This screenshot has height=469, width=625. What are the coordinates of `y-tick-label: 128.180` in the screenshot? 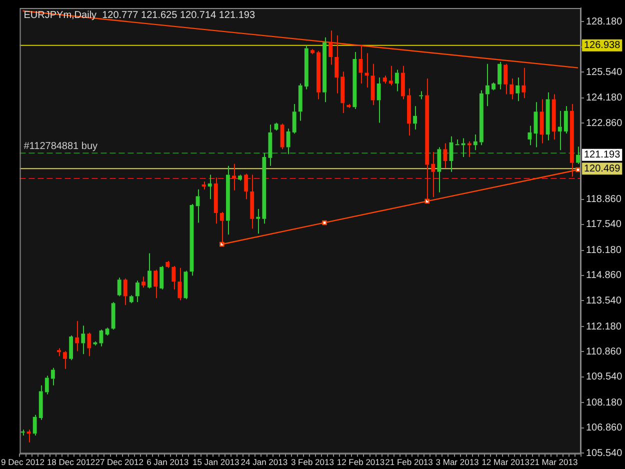 It's located at (604, 22).